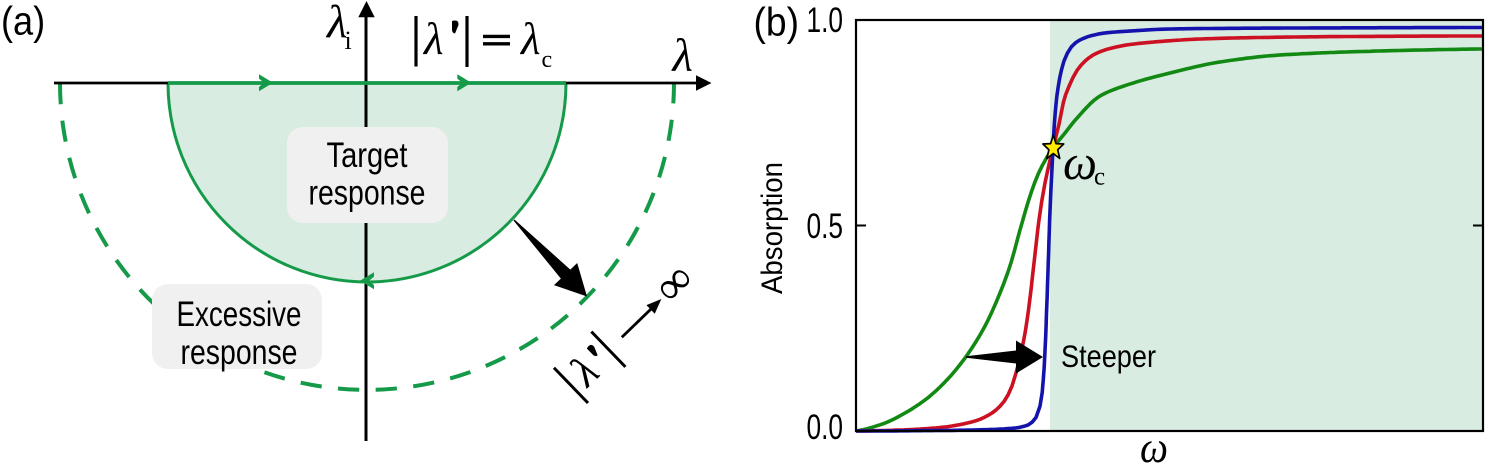 Image resolution: width=1487 pixels, height=475 pixels. Describe the element at coordinates (348, 40) in the screenshot. I see `svg-text: i` at that location.